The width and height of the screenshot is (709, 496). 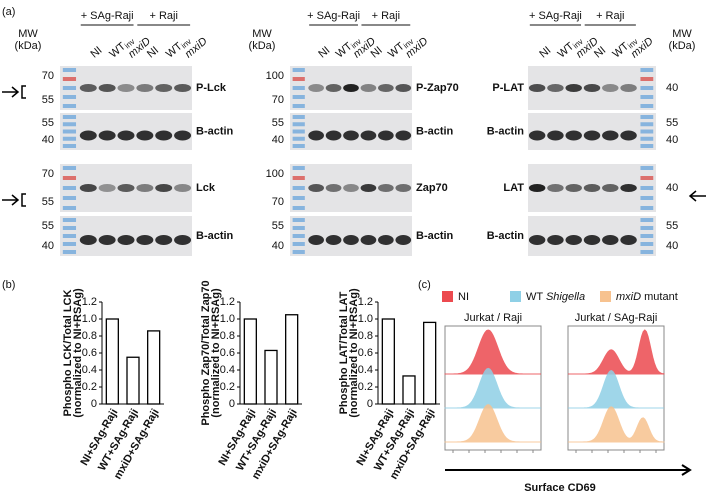 What do you see at coordinates (262, 46) in the screenshot?
I see `mw-label: (kDa)` at bounding box center [262, 46].